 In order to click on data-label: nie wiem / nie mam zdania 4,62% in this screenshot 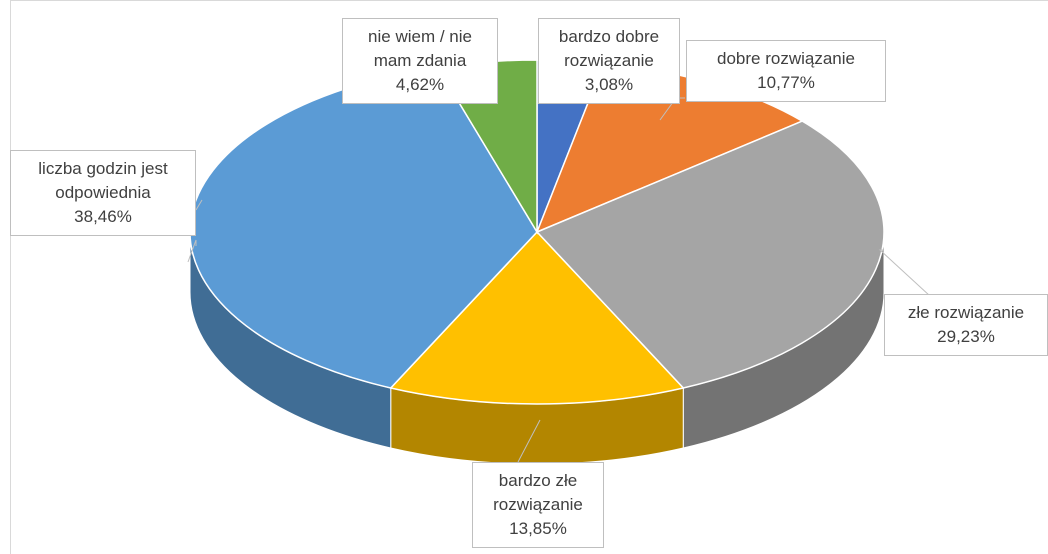, I will do `click(420, 61)`.